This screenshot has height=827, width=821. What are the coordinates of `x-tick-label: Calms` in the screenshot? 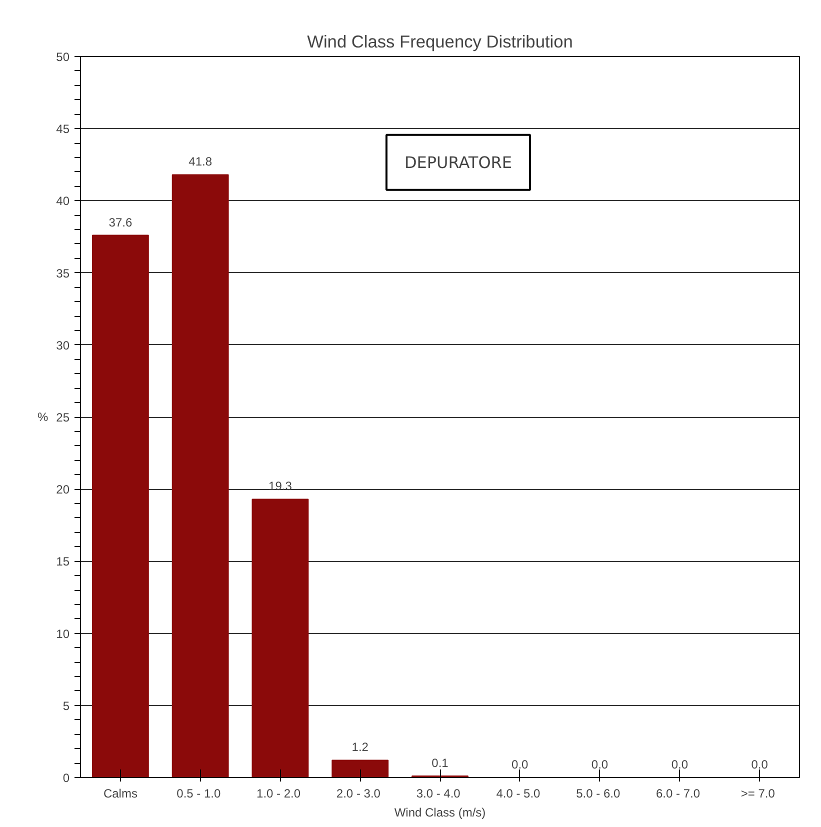 It's located at (120, 793).